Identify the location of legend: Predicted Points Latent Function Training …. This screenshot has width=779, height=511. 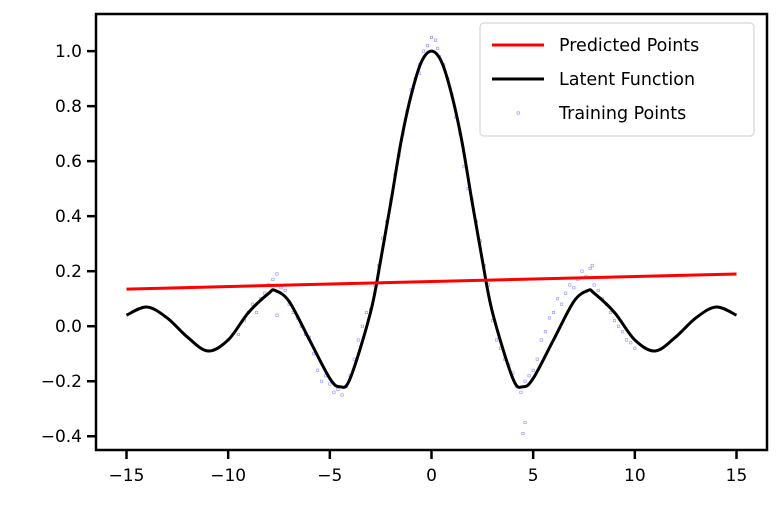
(617, 79).